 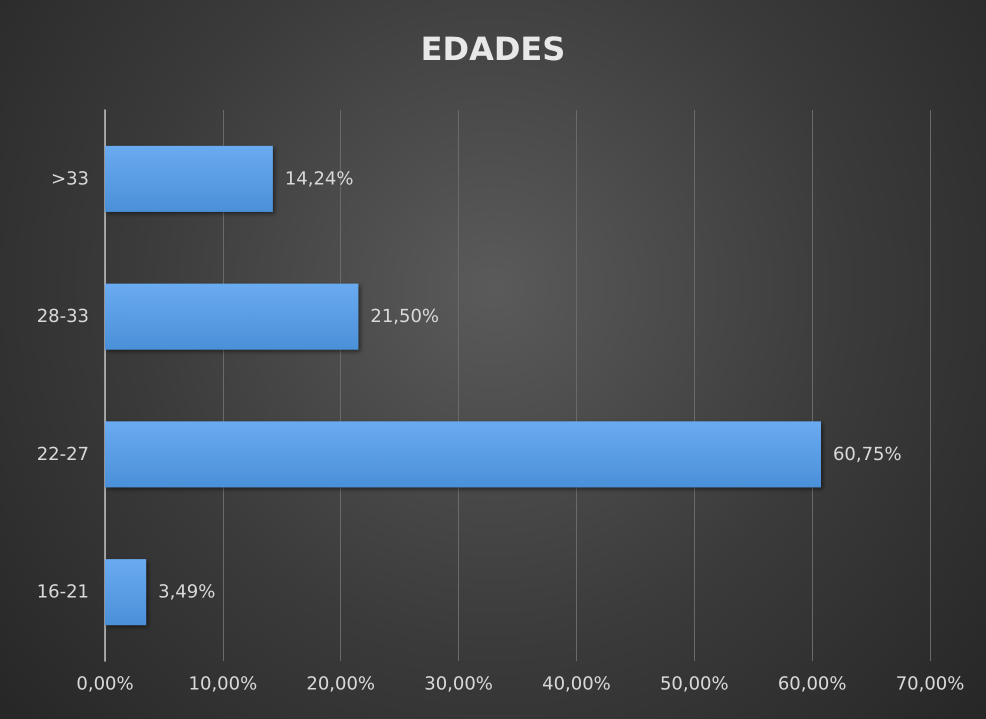 What do you see at coordinates (187, 592) in the screenshot?
I see `data-label: 3,49%` at bounding box center [187, 592].